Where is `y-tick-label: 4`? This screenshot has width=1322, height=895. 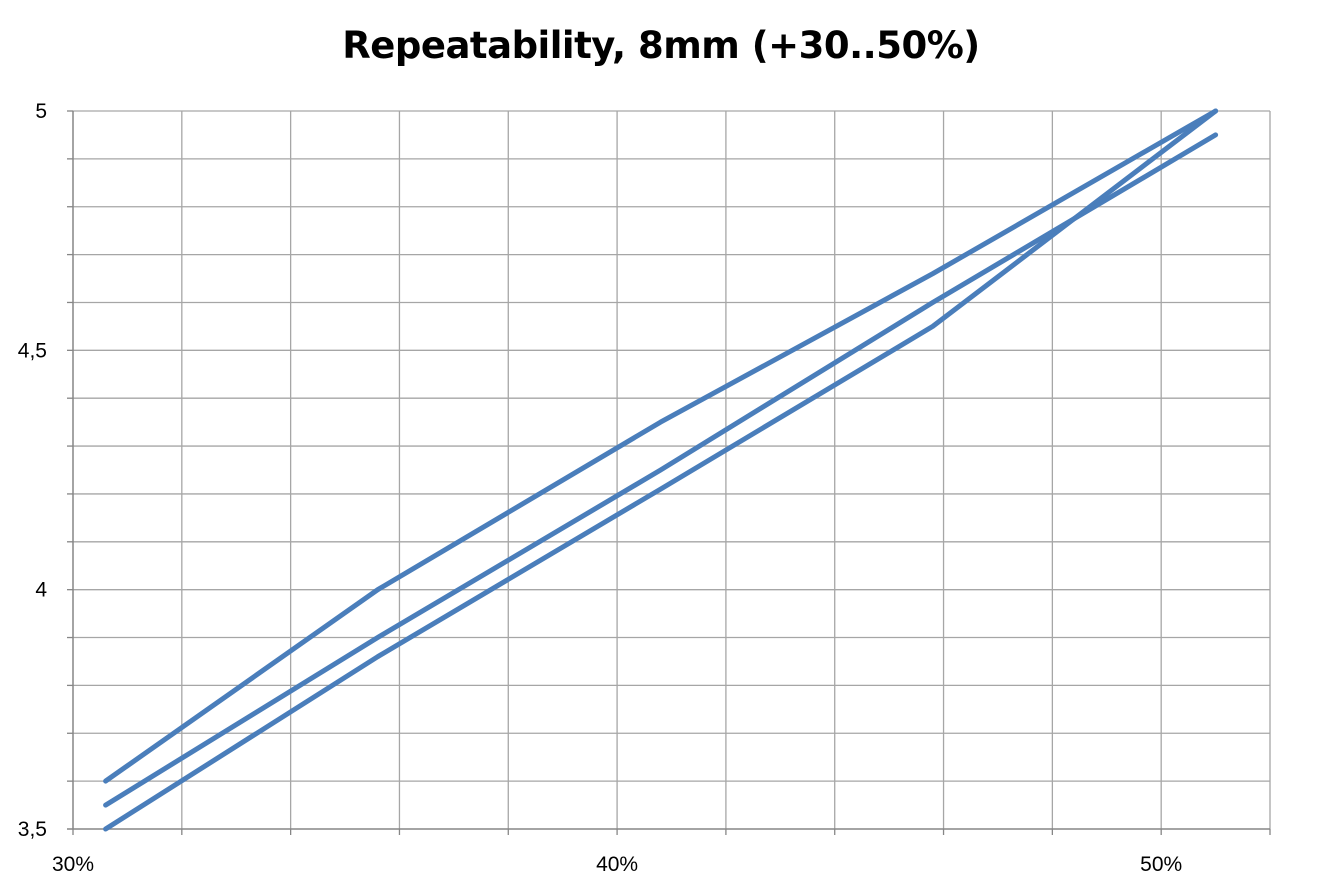
y-tick-label: 4 is located at coordinates (41, 590).